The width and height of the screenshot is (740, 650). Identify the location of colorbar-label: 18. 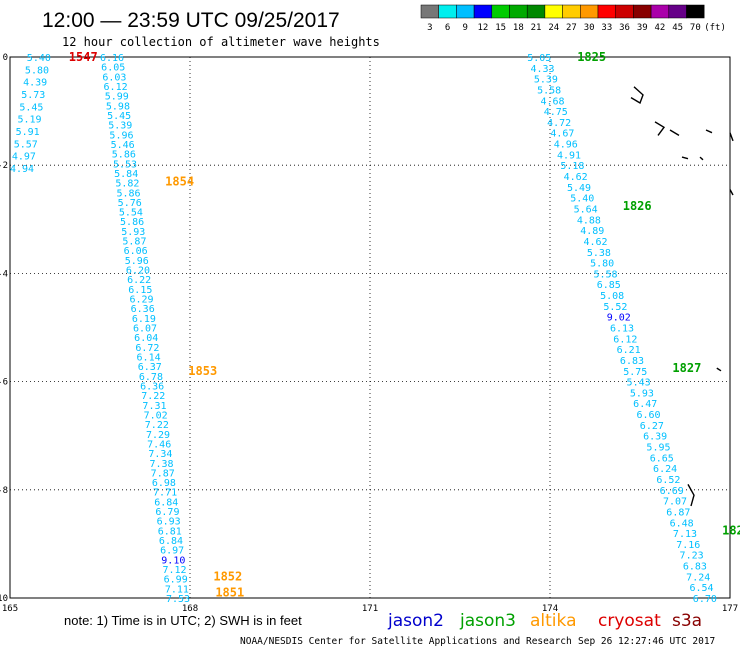
(518, 28).